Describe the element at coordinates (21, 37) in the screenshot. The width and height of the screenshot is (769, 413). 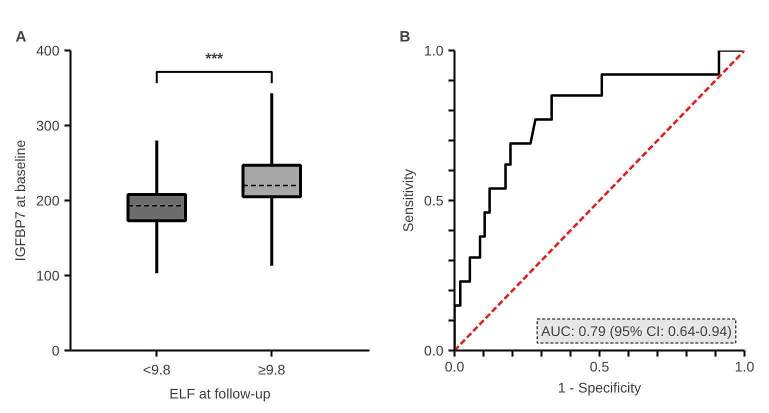
I see `chart-title: A` at that location.